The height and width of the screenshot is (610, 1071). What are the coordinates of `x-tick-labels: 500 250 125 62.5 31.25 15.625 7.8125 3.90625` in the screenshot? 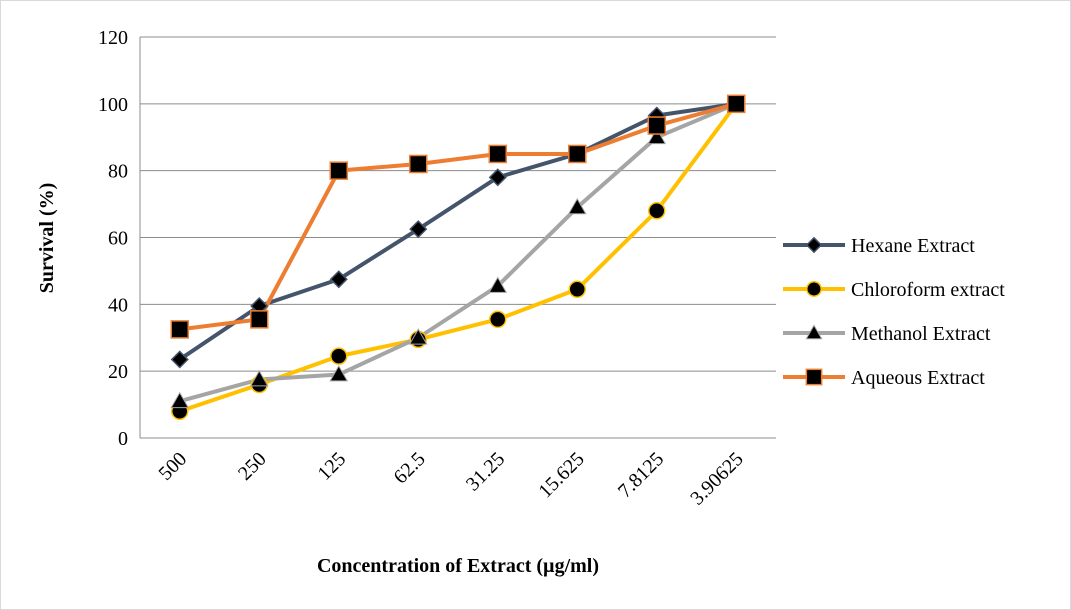 It's located at (451, 479).